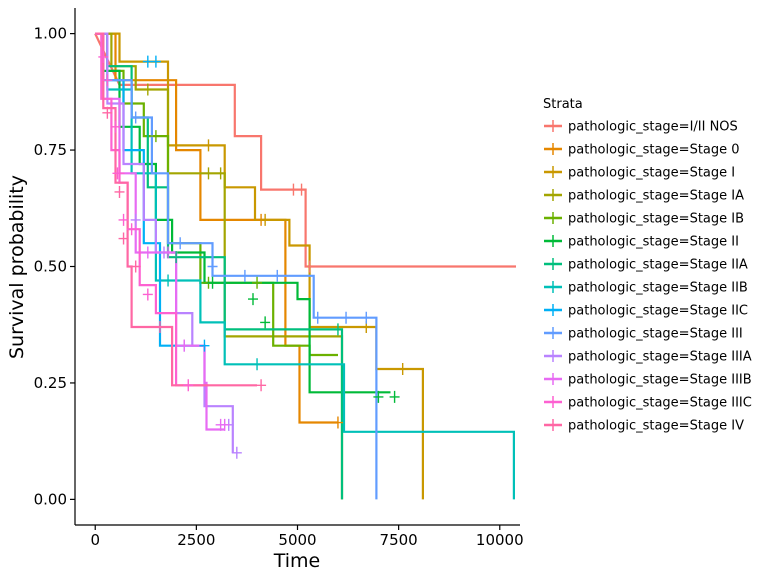 This screenshot has width=768, height=580. What do you see at coordinates (50, 383) in the screenshot?
I see `y-tick-label: 0.25` at bounding box center [50, 383].